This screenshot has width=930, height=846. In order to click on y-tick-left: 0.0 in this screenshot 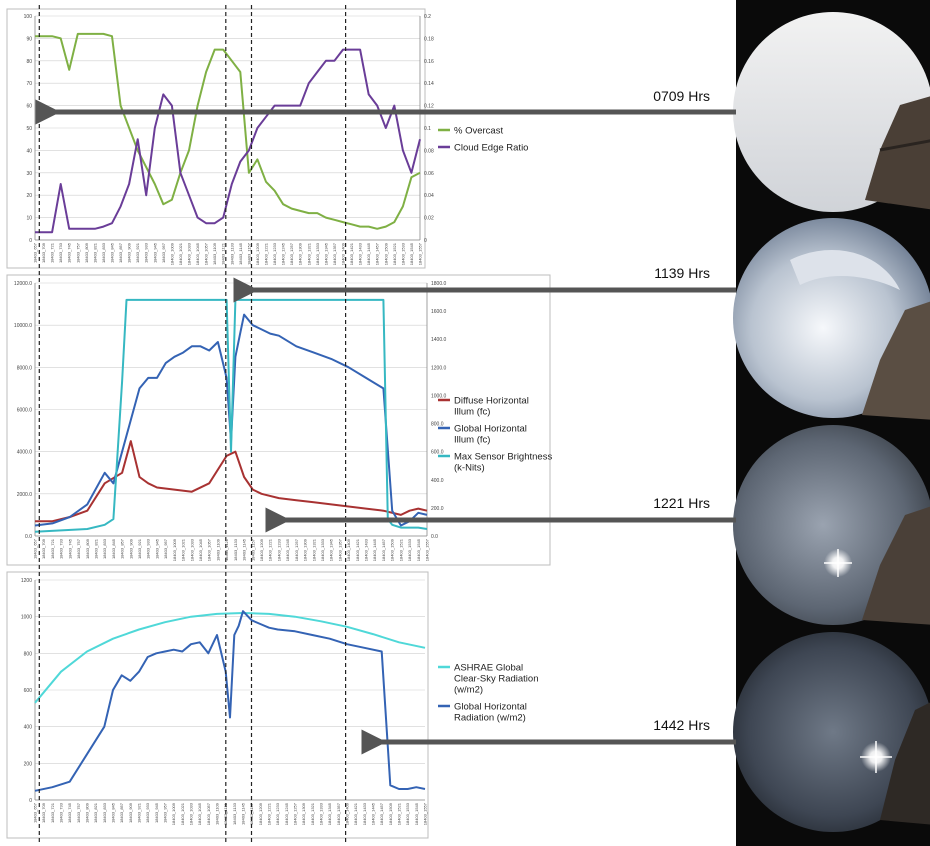, I will do `click(28, 537)`.